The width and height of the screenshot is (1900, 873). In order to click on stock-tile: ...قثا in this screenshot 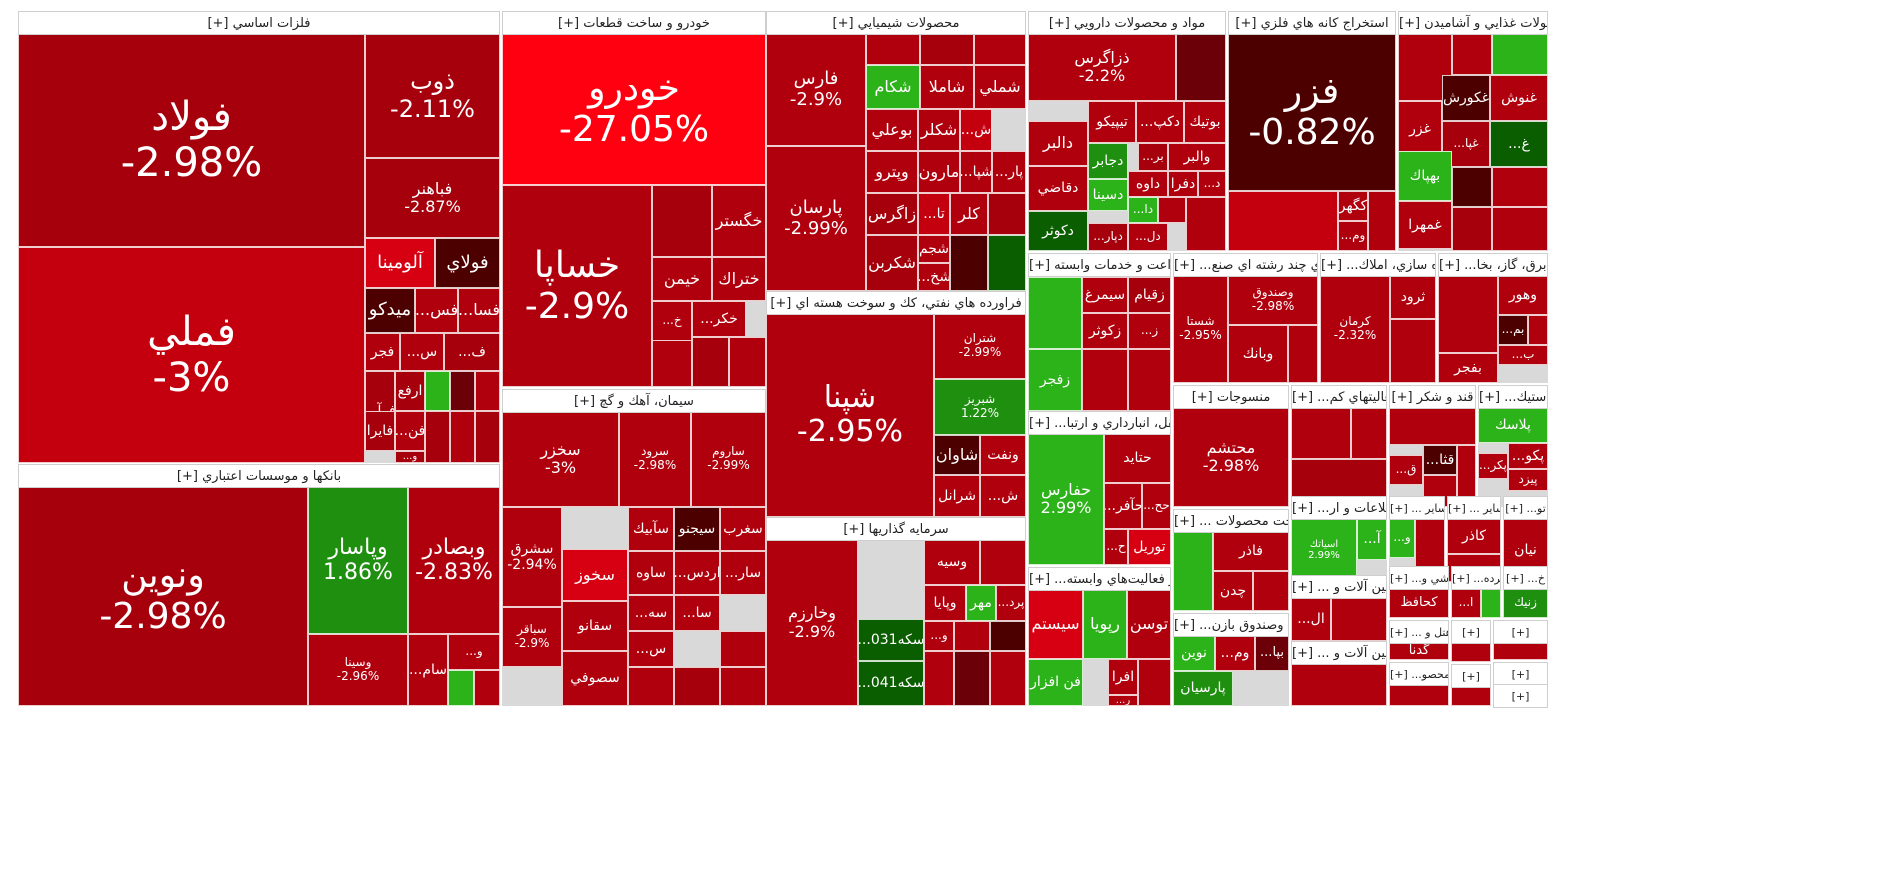, I will do `click(1440, 460)`.